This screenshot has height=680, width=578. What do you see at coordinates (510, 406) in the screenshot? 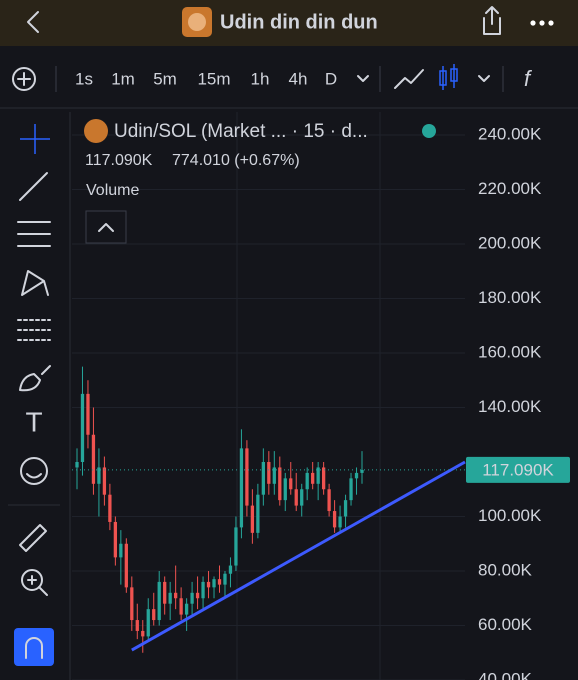
I see `y-tick-label: 140.00K` at bounding box center [510, 406].